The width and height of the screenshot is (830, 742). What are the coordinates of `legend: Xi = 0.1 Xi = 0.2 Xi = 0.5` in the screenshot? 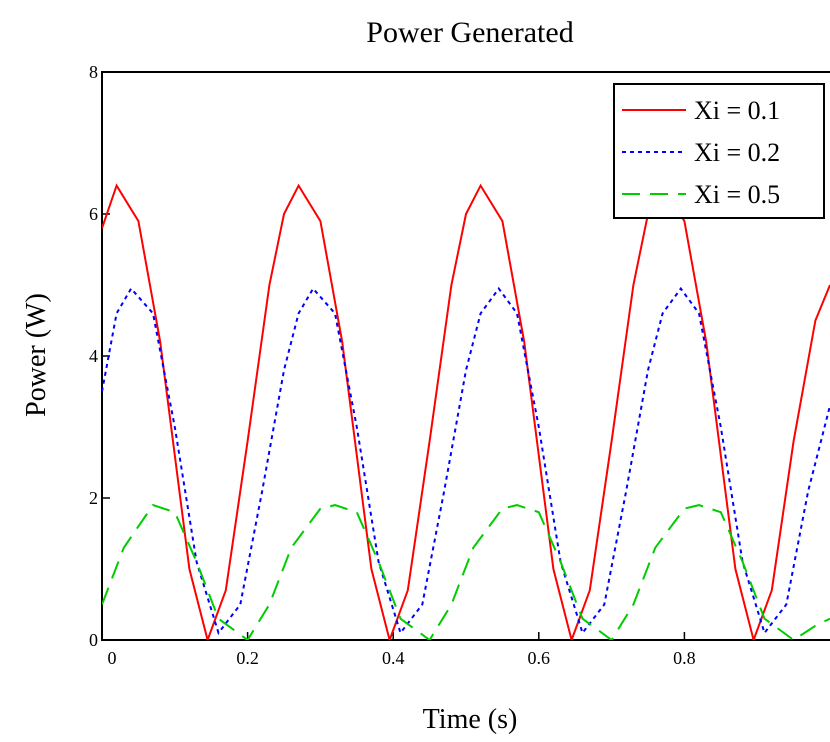 It's located at (719, 151).